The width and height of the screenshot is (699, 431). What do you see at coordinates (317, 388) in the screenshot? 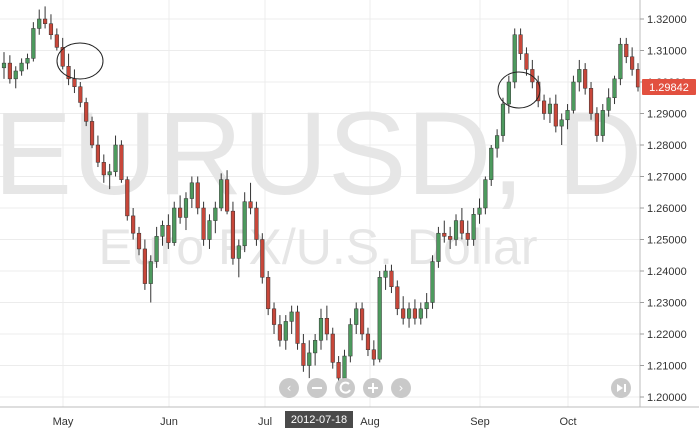
I see `zoom-out-button` at bounding box center [317, 388].